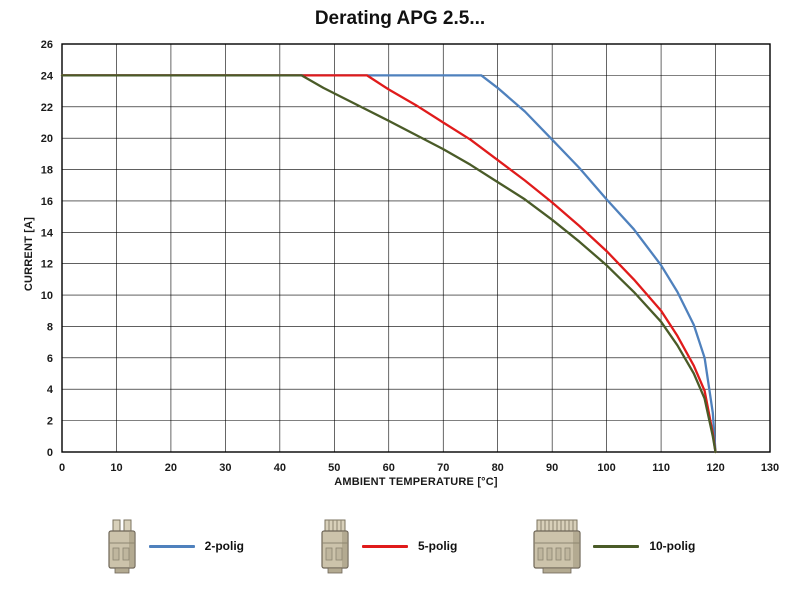 This screenshot has height=600, width=800. Describe the element at coordinates (715, 468) in the screenshot. I see `svg-text: 120` at that location.